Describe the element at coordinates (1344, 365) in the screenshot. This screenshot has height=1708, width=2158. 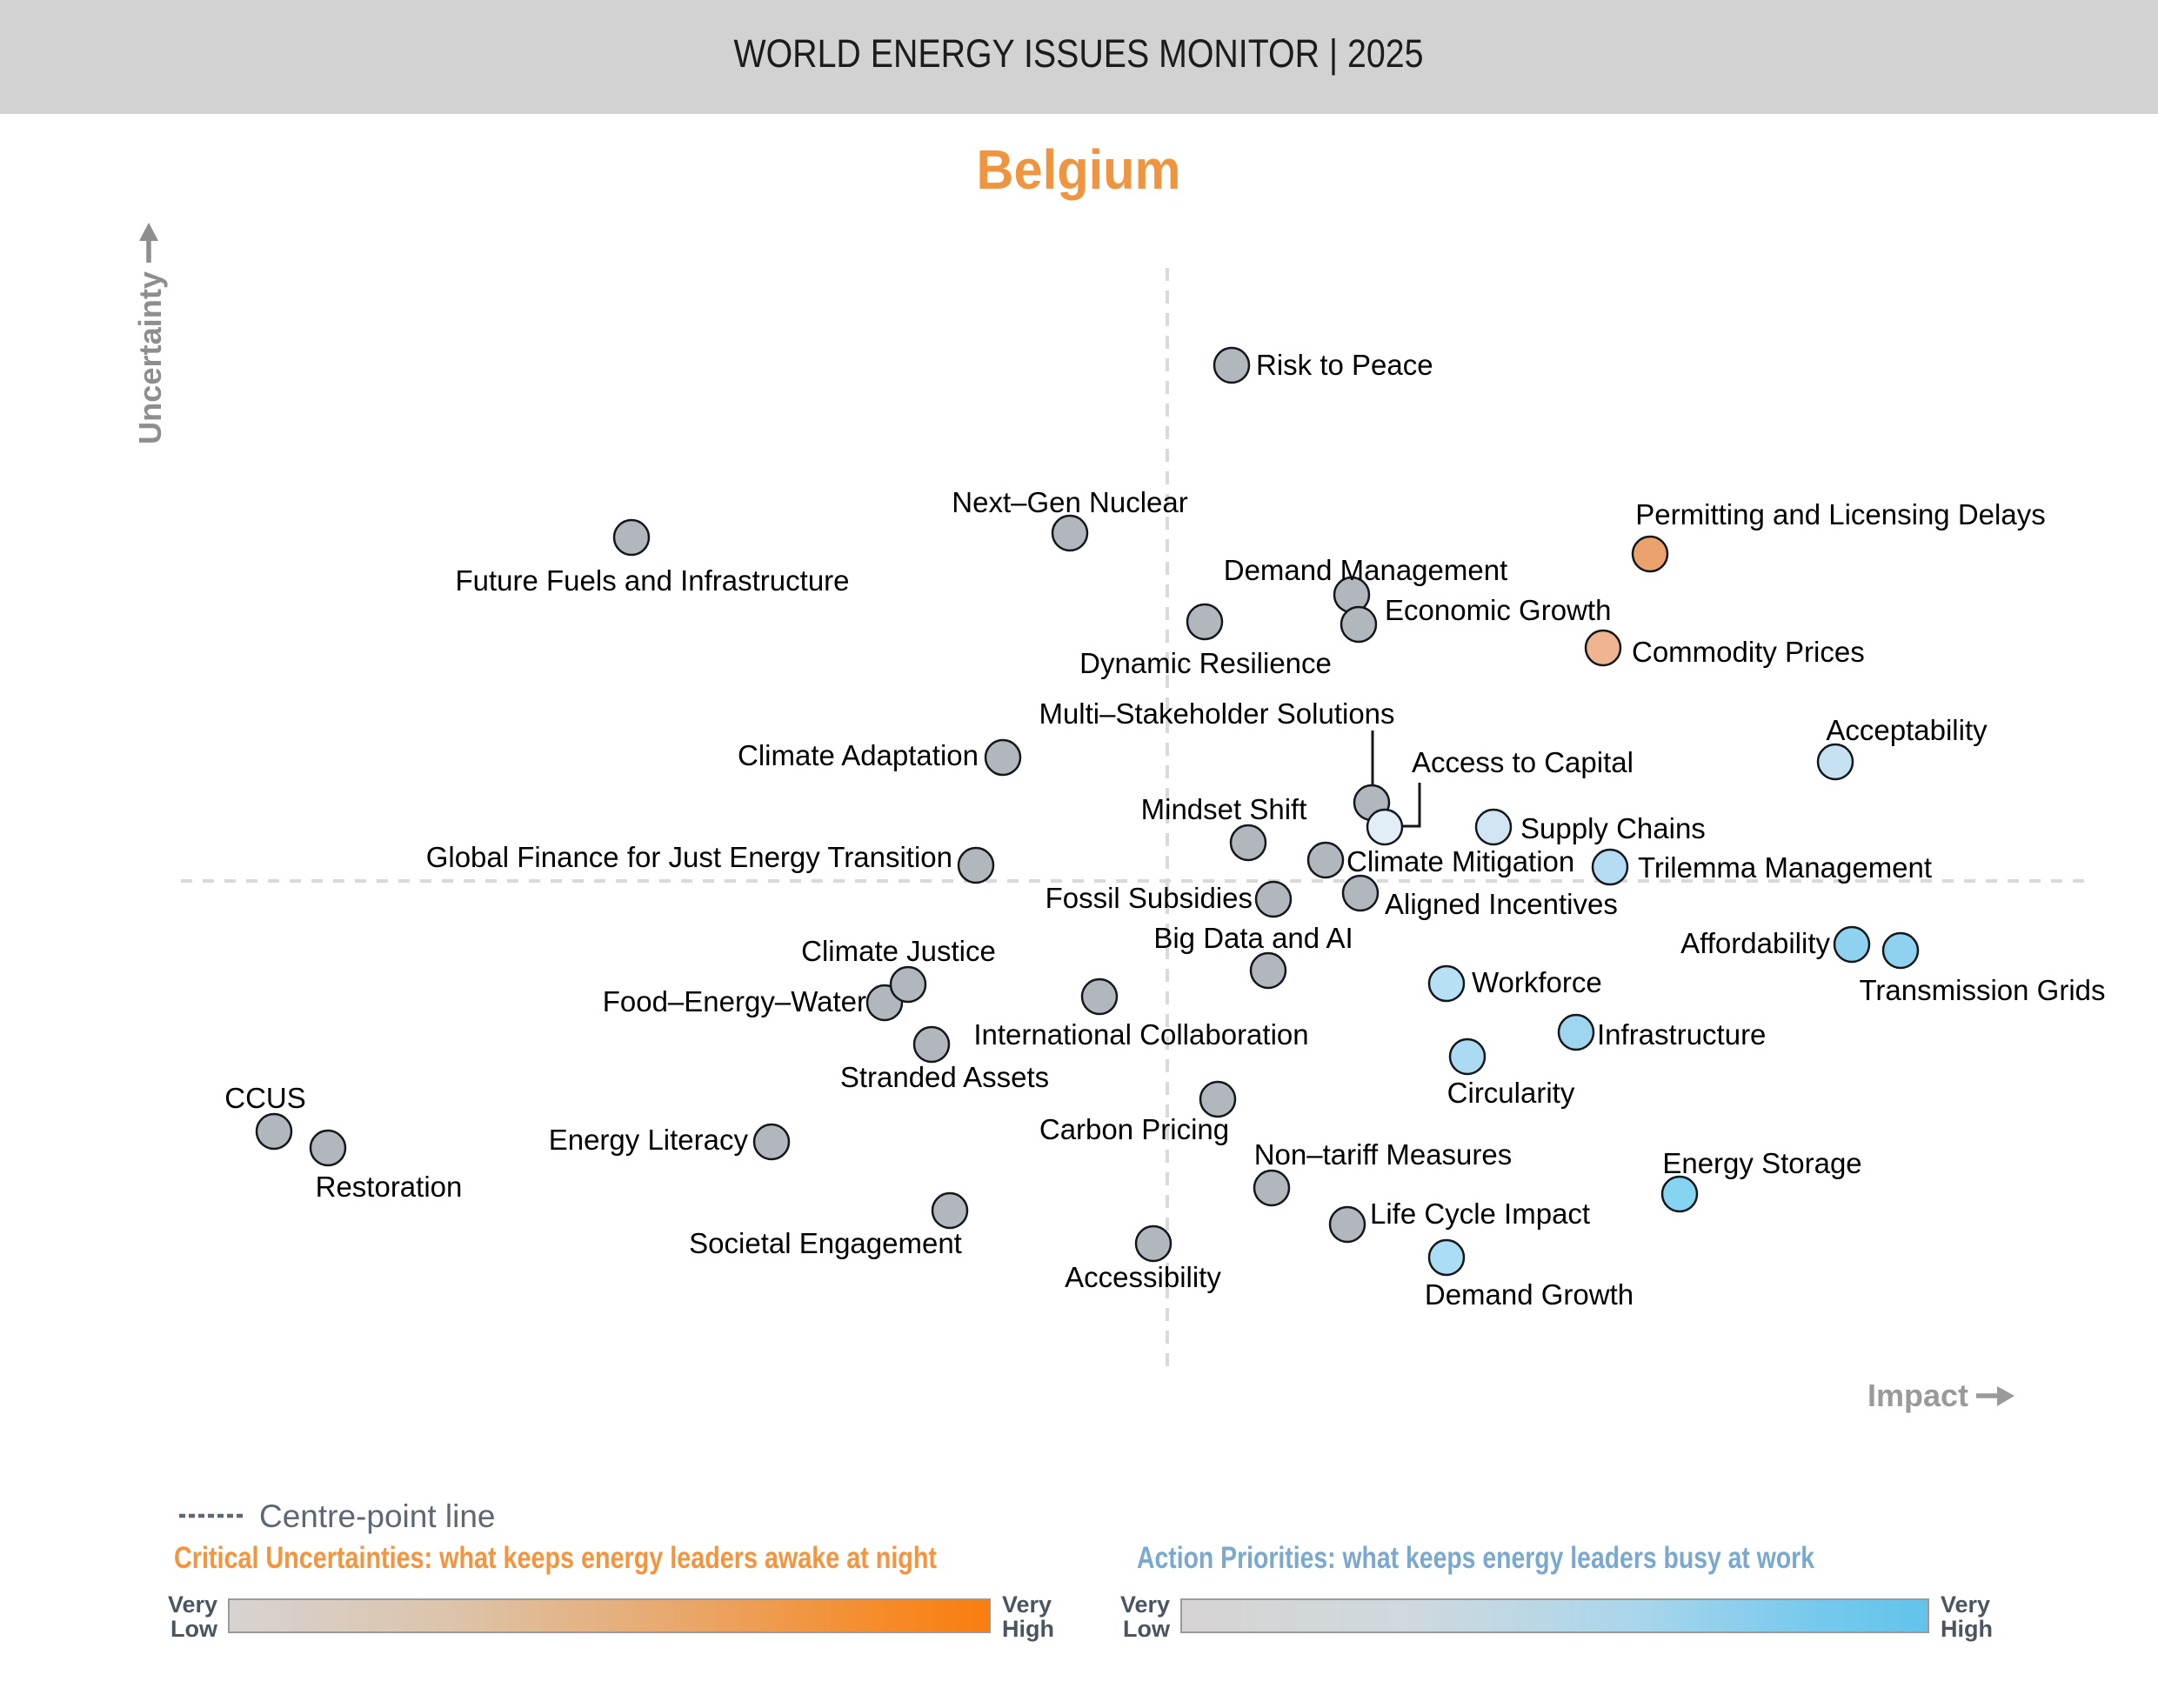
I see `svg-text: Risk to Peace` at that location.